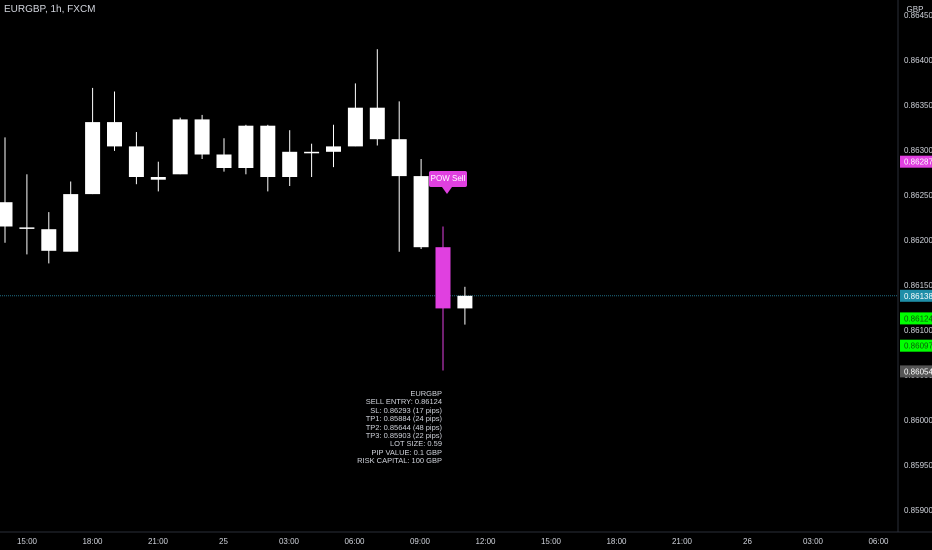 The width and height of the screenshot is (932, 550). Describe the element at coordinates (406, 452) in the screenshot. I see `info-line: PIP VALUE: 0.1 GBP` at that location.